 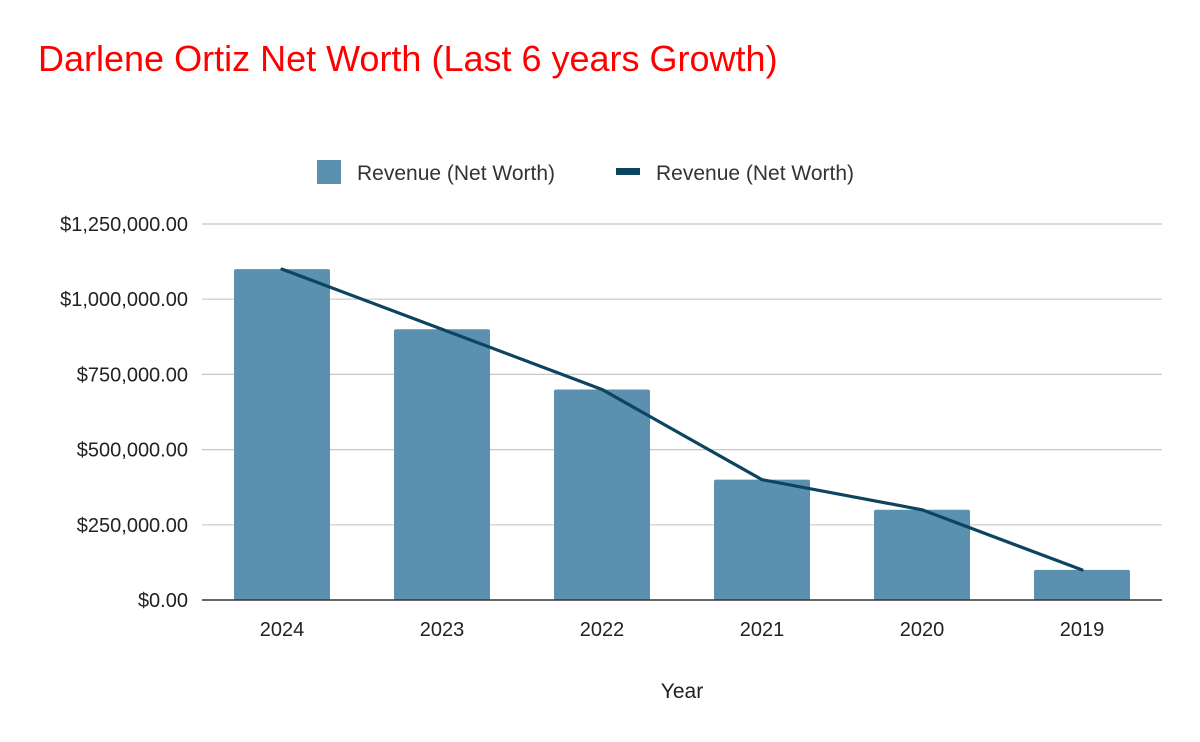 I want to click on legend-swatch-bar, so click(x=329, y=172).